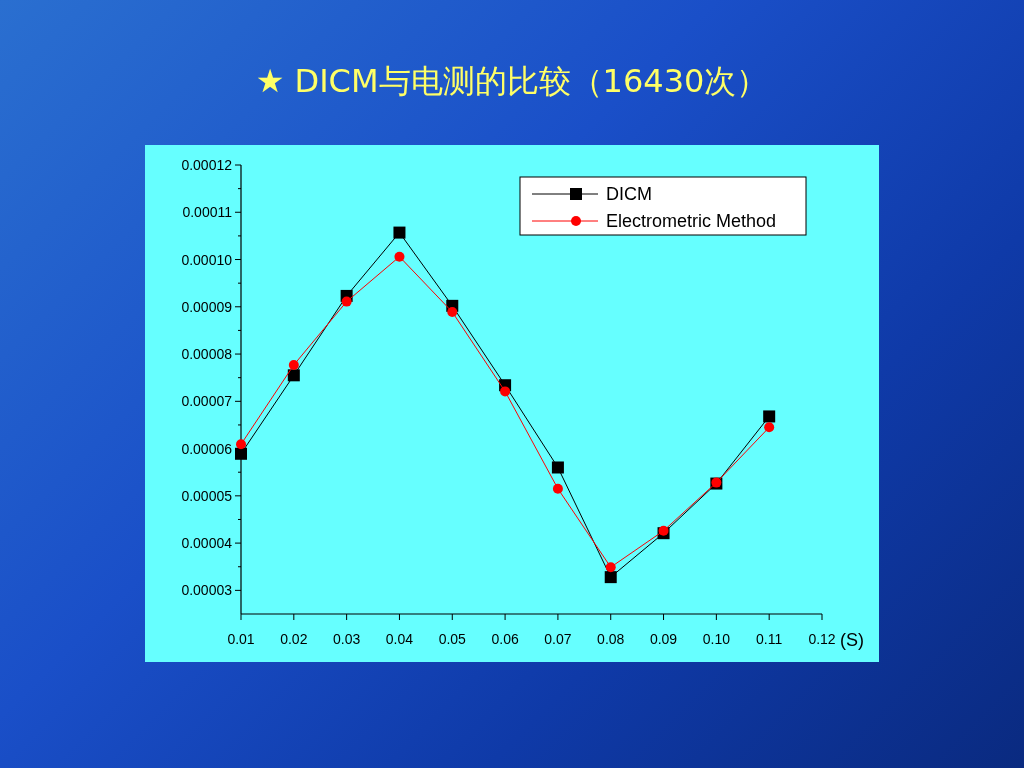 The width and height of the screenshot is (1024, 768). What do you see at coordinates (512, 81) in the screenshot?
I see `chart-title: ★ DICM与电测的比较（16430次）` at bounding box center [512, 81].